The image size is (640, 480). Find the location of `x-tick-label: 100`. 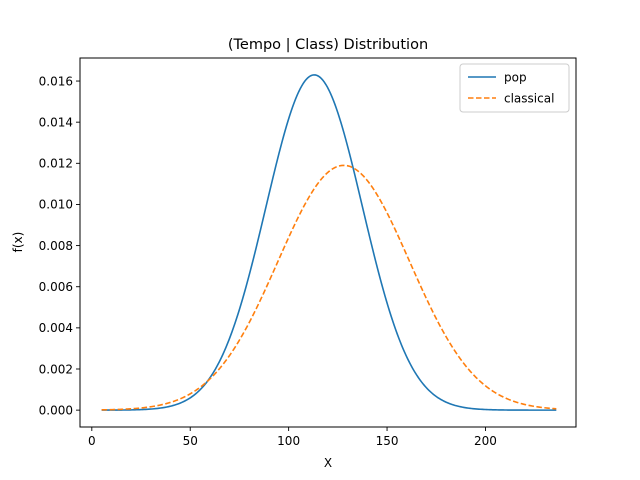

x-tick-label: 100 is located at coordinates (288, 441).